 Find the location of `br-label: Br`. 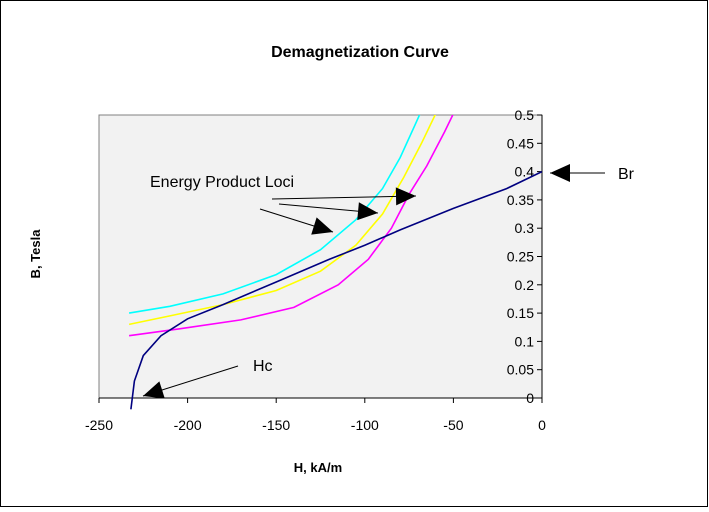

br-label: Br is located at coordinates (626, 174).